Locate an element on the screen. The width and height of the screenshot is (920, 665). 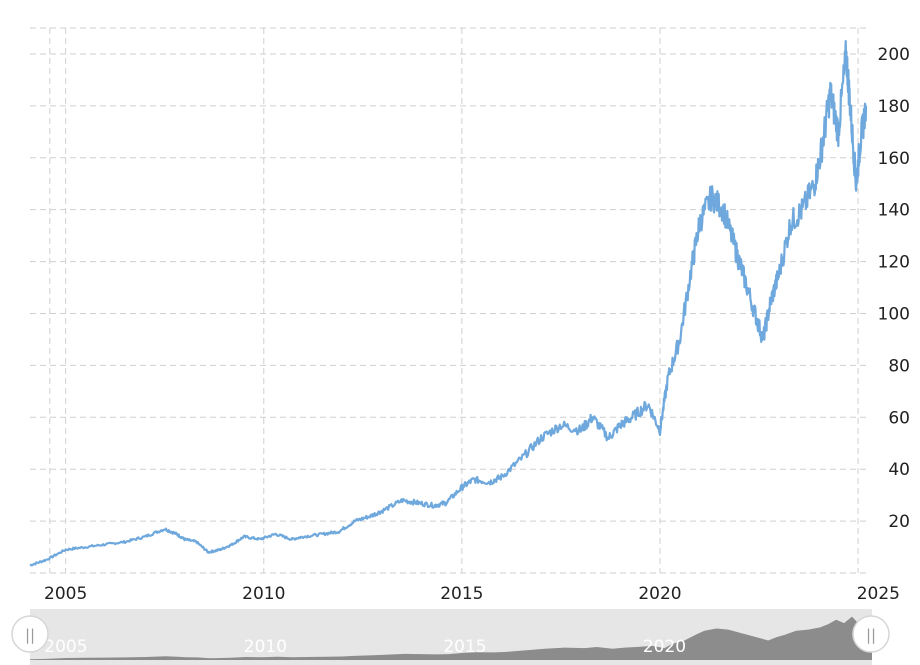
left-handle-grip: || is located at coordinates (30, 635).